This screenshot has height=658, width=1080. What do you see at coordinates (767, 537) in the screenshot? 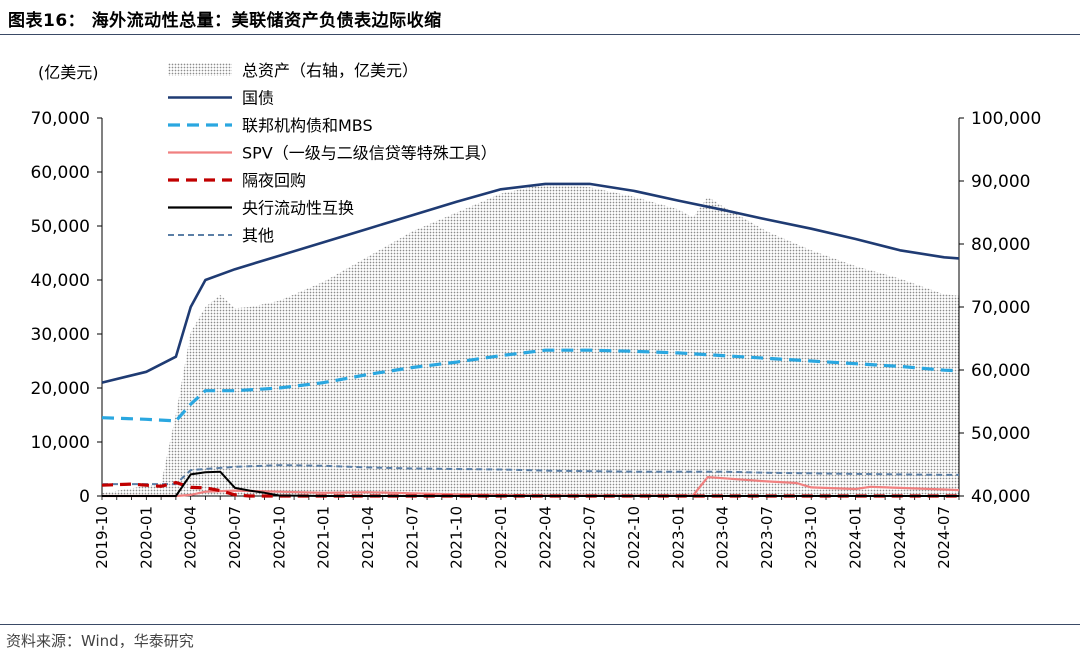
I see `x-tick-label: 2023-07` at bounding box center [767, 537].